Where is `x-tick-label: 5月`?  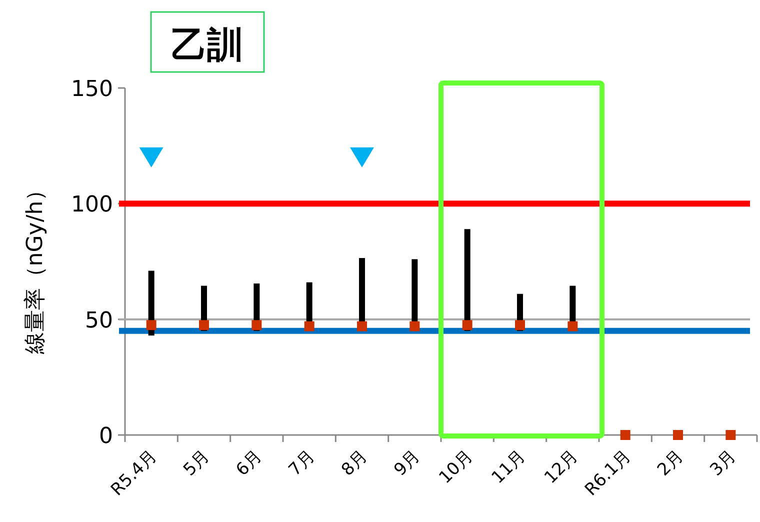 x-tick-label: 5月 is located at coordinates (197, 463).